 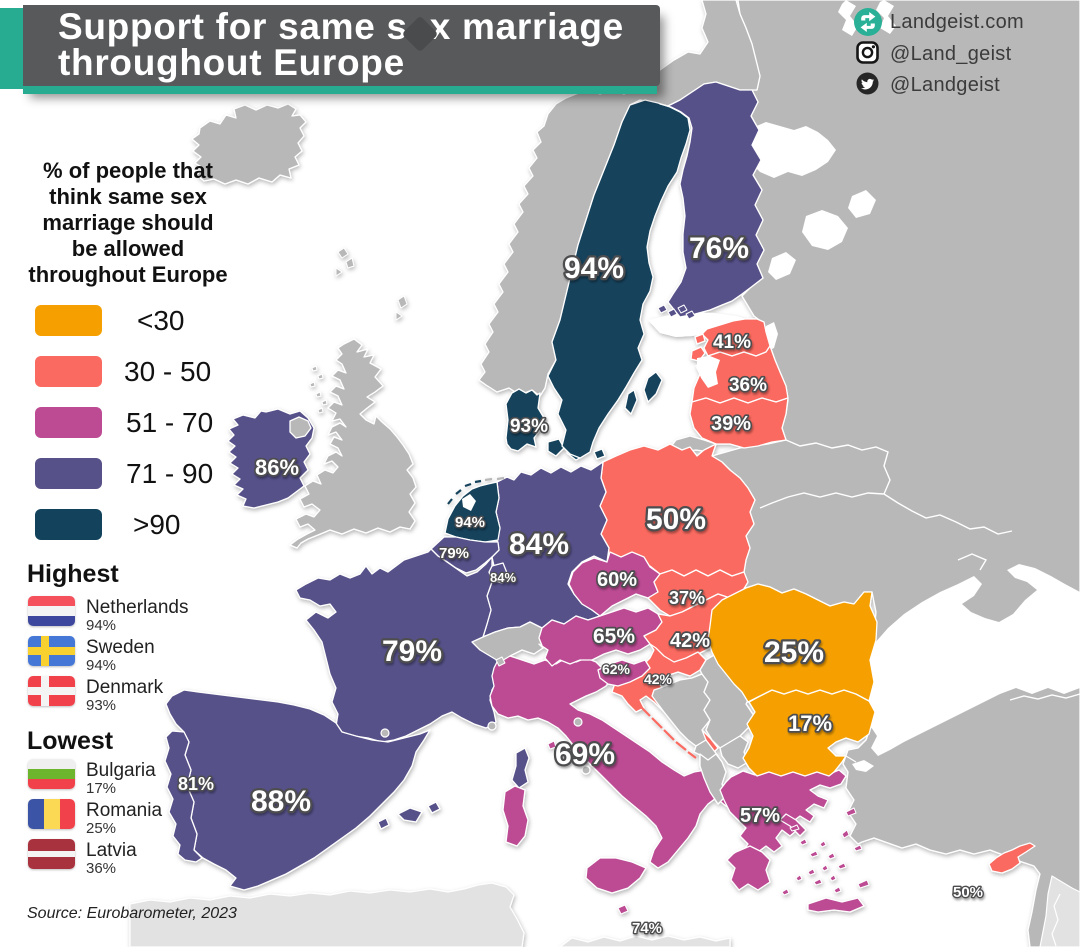 I want to click on svg-text: 86%, so click(x=277, y=467).